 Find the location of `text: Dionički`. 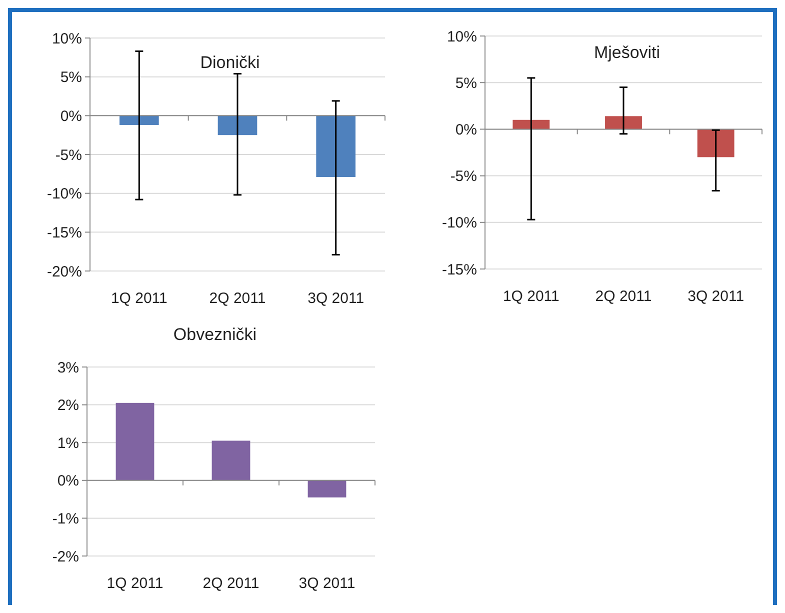

text: Dionički is located at coordinates (230, 62).